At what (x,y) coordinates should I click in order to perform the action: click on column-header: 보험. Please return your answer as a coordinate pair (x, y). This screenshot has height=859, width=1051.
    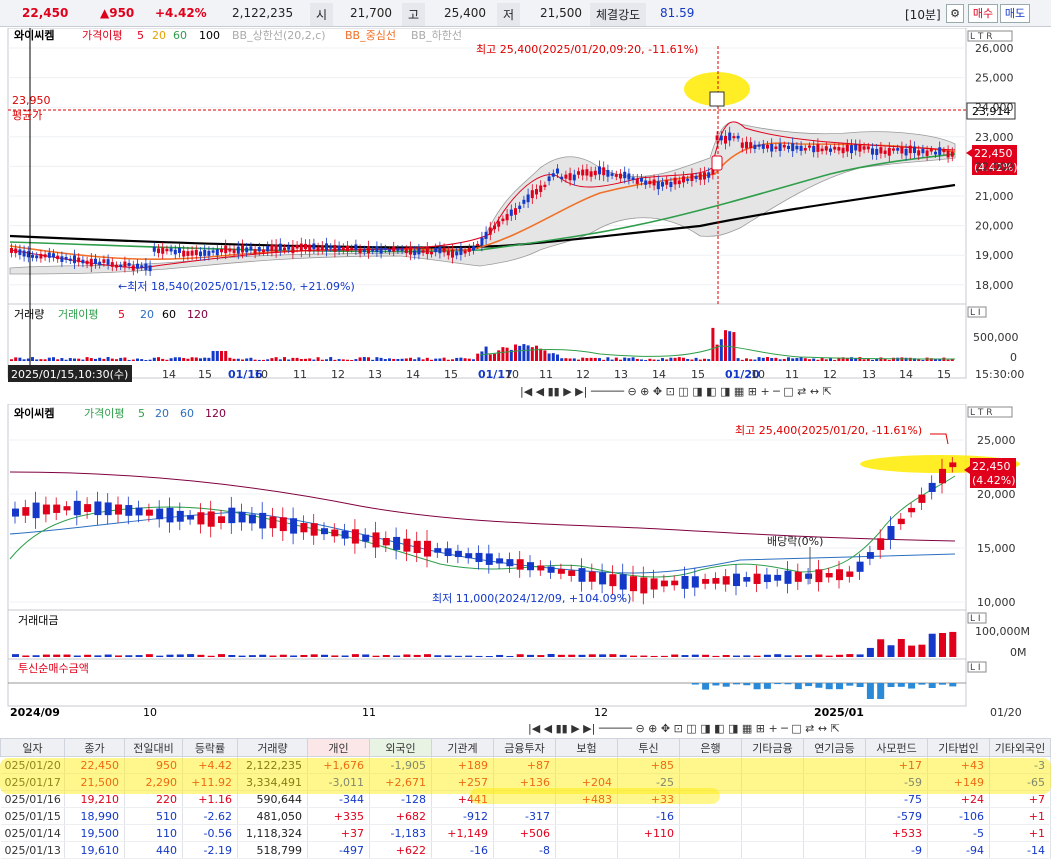
    Looking at the image, I should click on (586, 747).